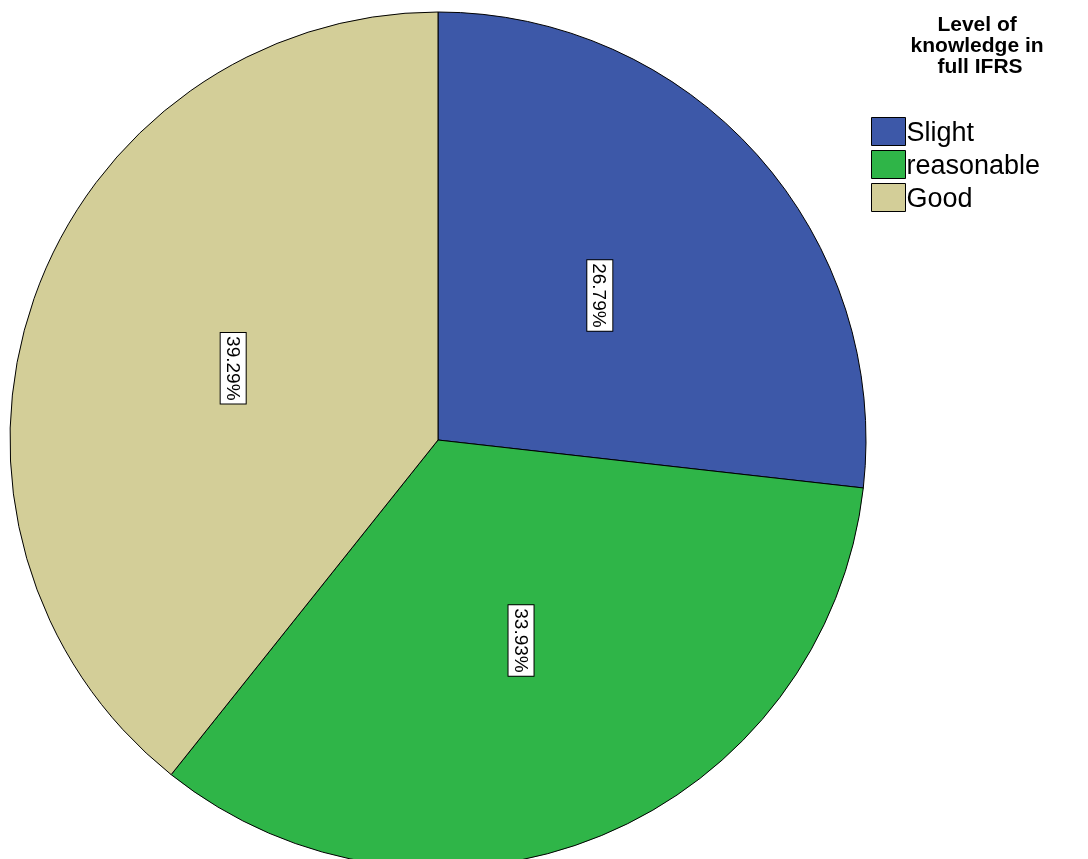 The height and width of the screenshot is (859, 1088). Describe the element at coordinates (980, 44) in the screenshot. I see `legend-title: Level of knowledge in full IFRS` at that location.